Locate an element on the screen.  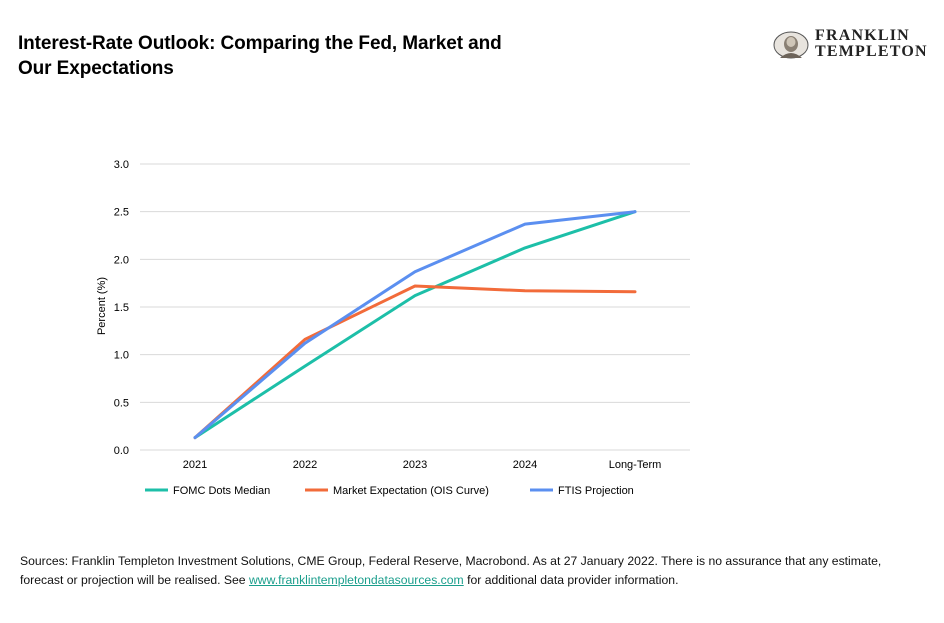
y-tick-label: 1.0 is located at coordinates (121, 356).